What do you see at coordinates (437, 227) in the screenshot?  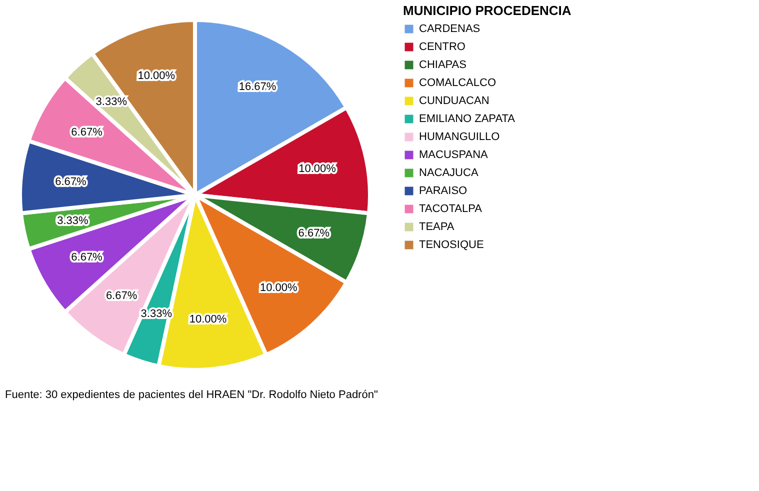 I see `legend-label: TEAPA` at bounding box center [437, 227].